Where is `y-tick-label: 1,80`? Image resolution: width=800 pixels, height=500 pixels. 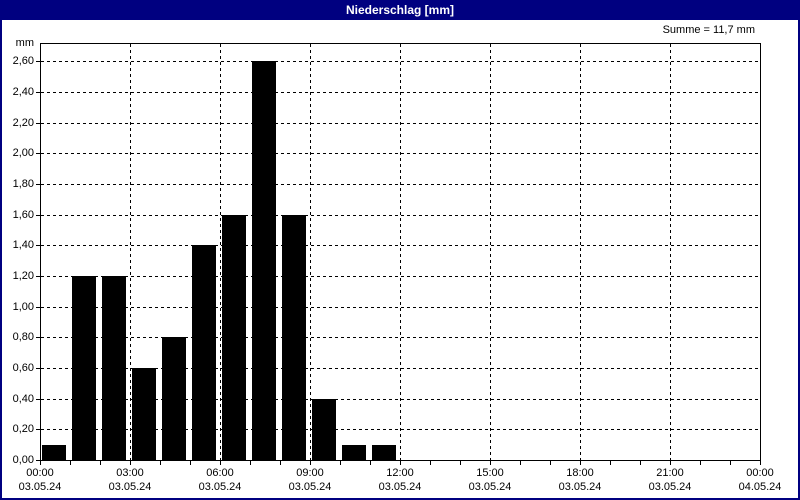
y-tick-label: 1,80 is located at coordinates (23, 184).